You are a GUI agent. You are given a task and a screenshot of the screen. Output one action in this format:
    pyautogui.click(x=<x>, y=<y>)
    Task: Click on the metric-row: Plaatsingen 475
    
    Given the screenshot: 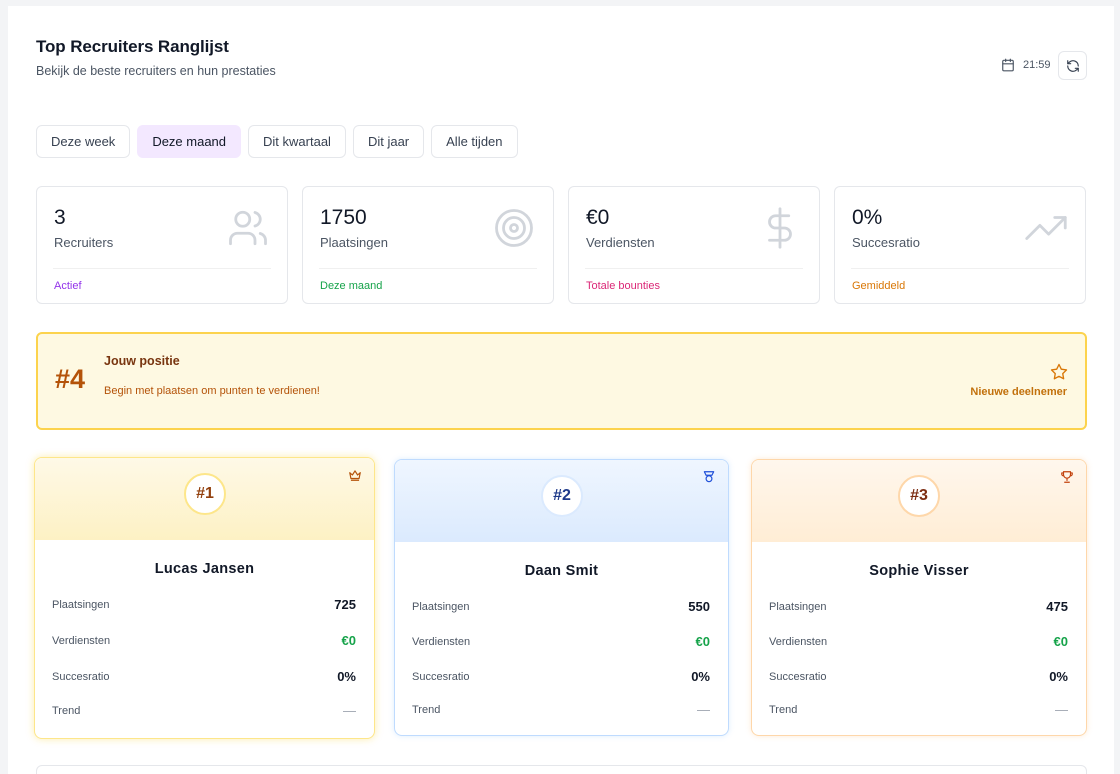 What is the action you would take?
    pyautogui.click(x=918, y=606)
    